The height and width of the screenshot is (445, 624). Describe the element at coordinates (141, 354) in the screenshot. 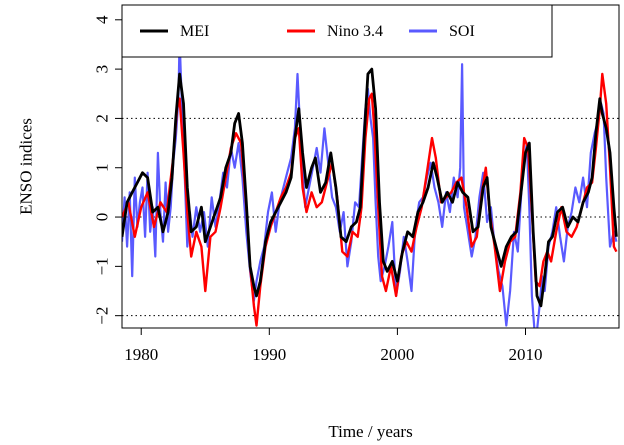

I see `x-tick-label: 1980` at that location.